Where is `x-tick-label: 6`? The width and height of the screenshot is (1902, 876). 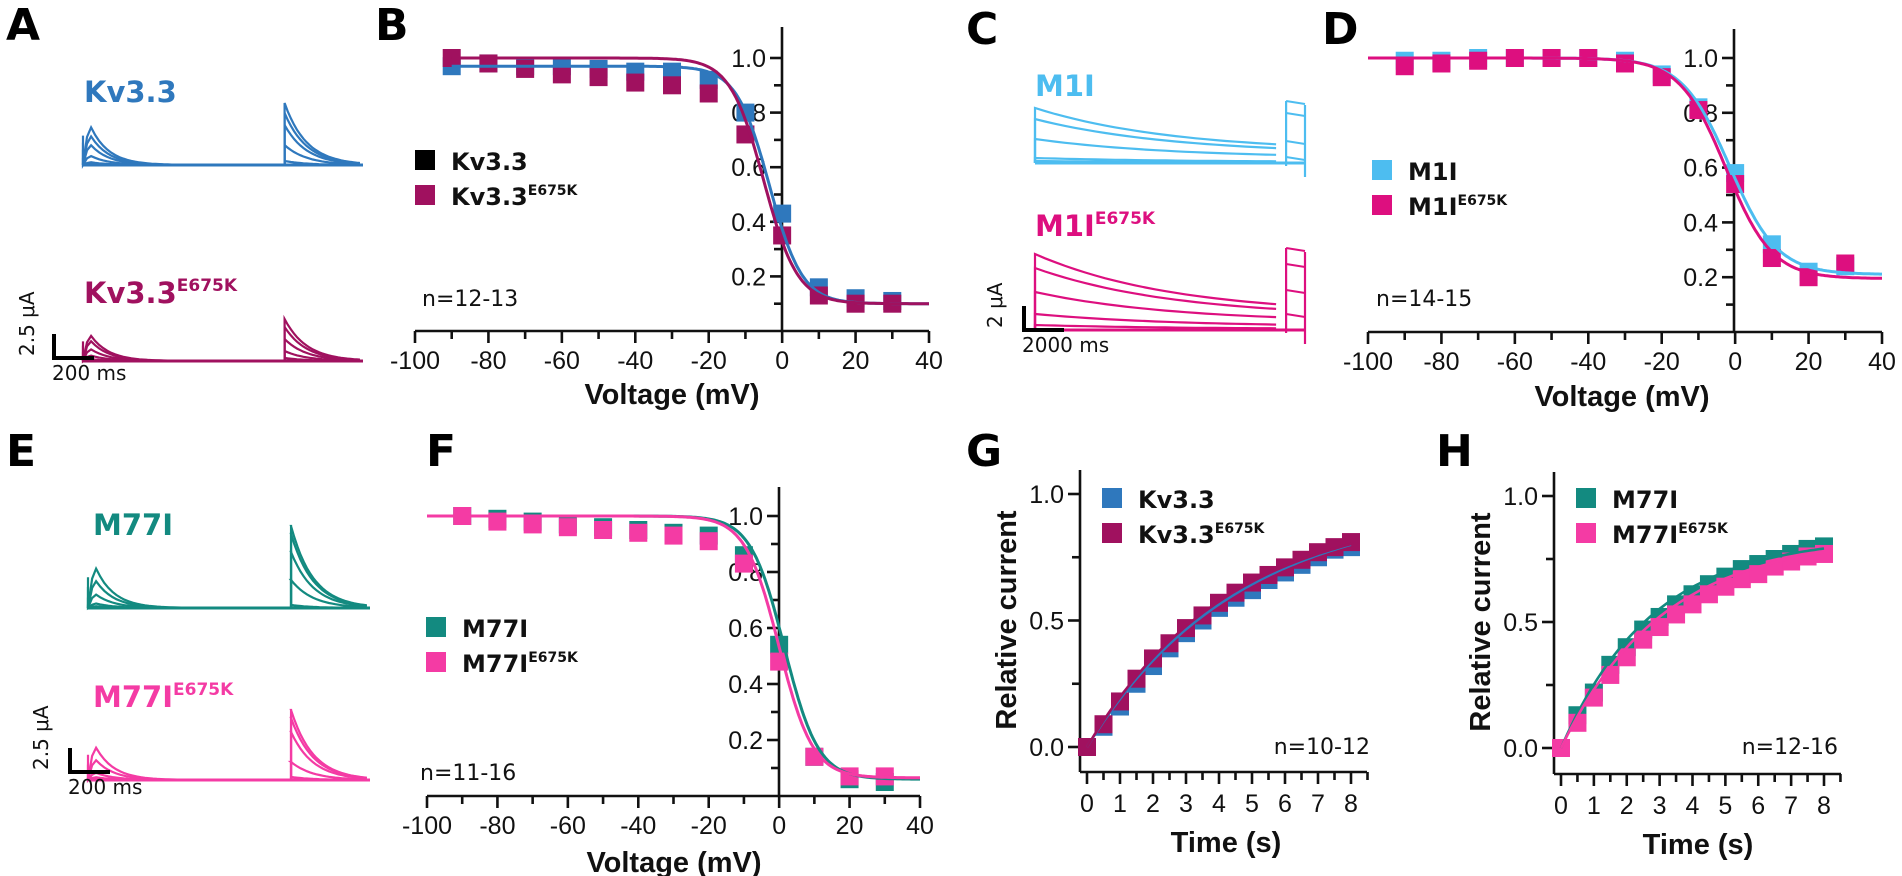
x-tick-label: 6 is located at coordinates (1758, 806).